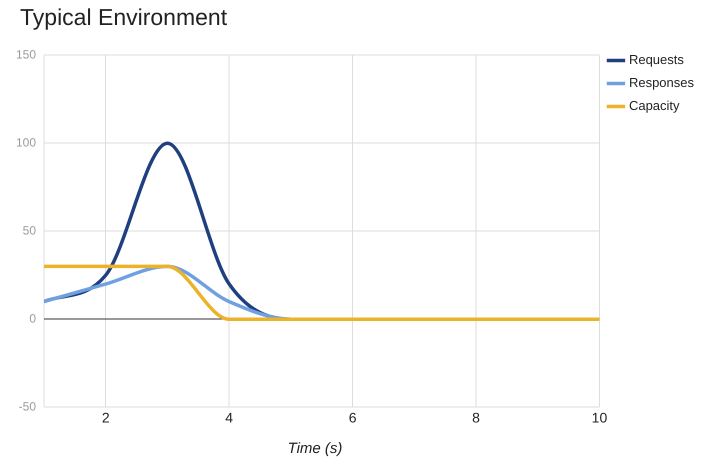 This screenshot has height=461, width=714. I want to click on x-axis-title: Time (s), so click(315, 448).